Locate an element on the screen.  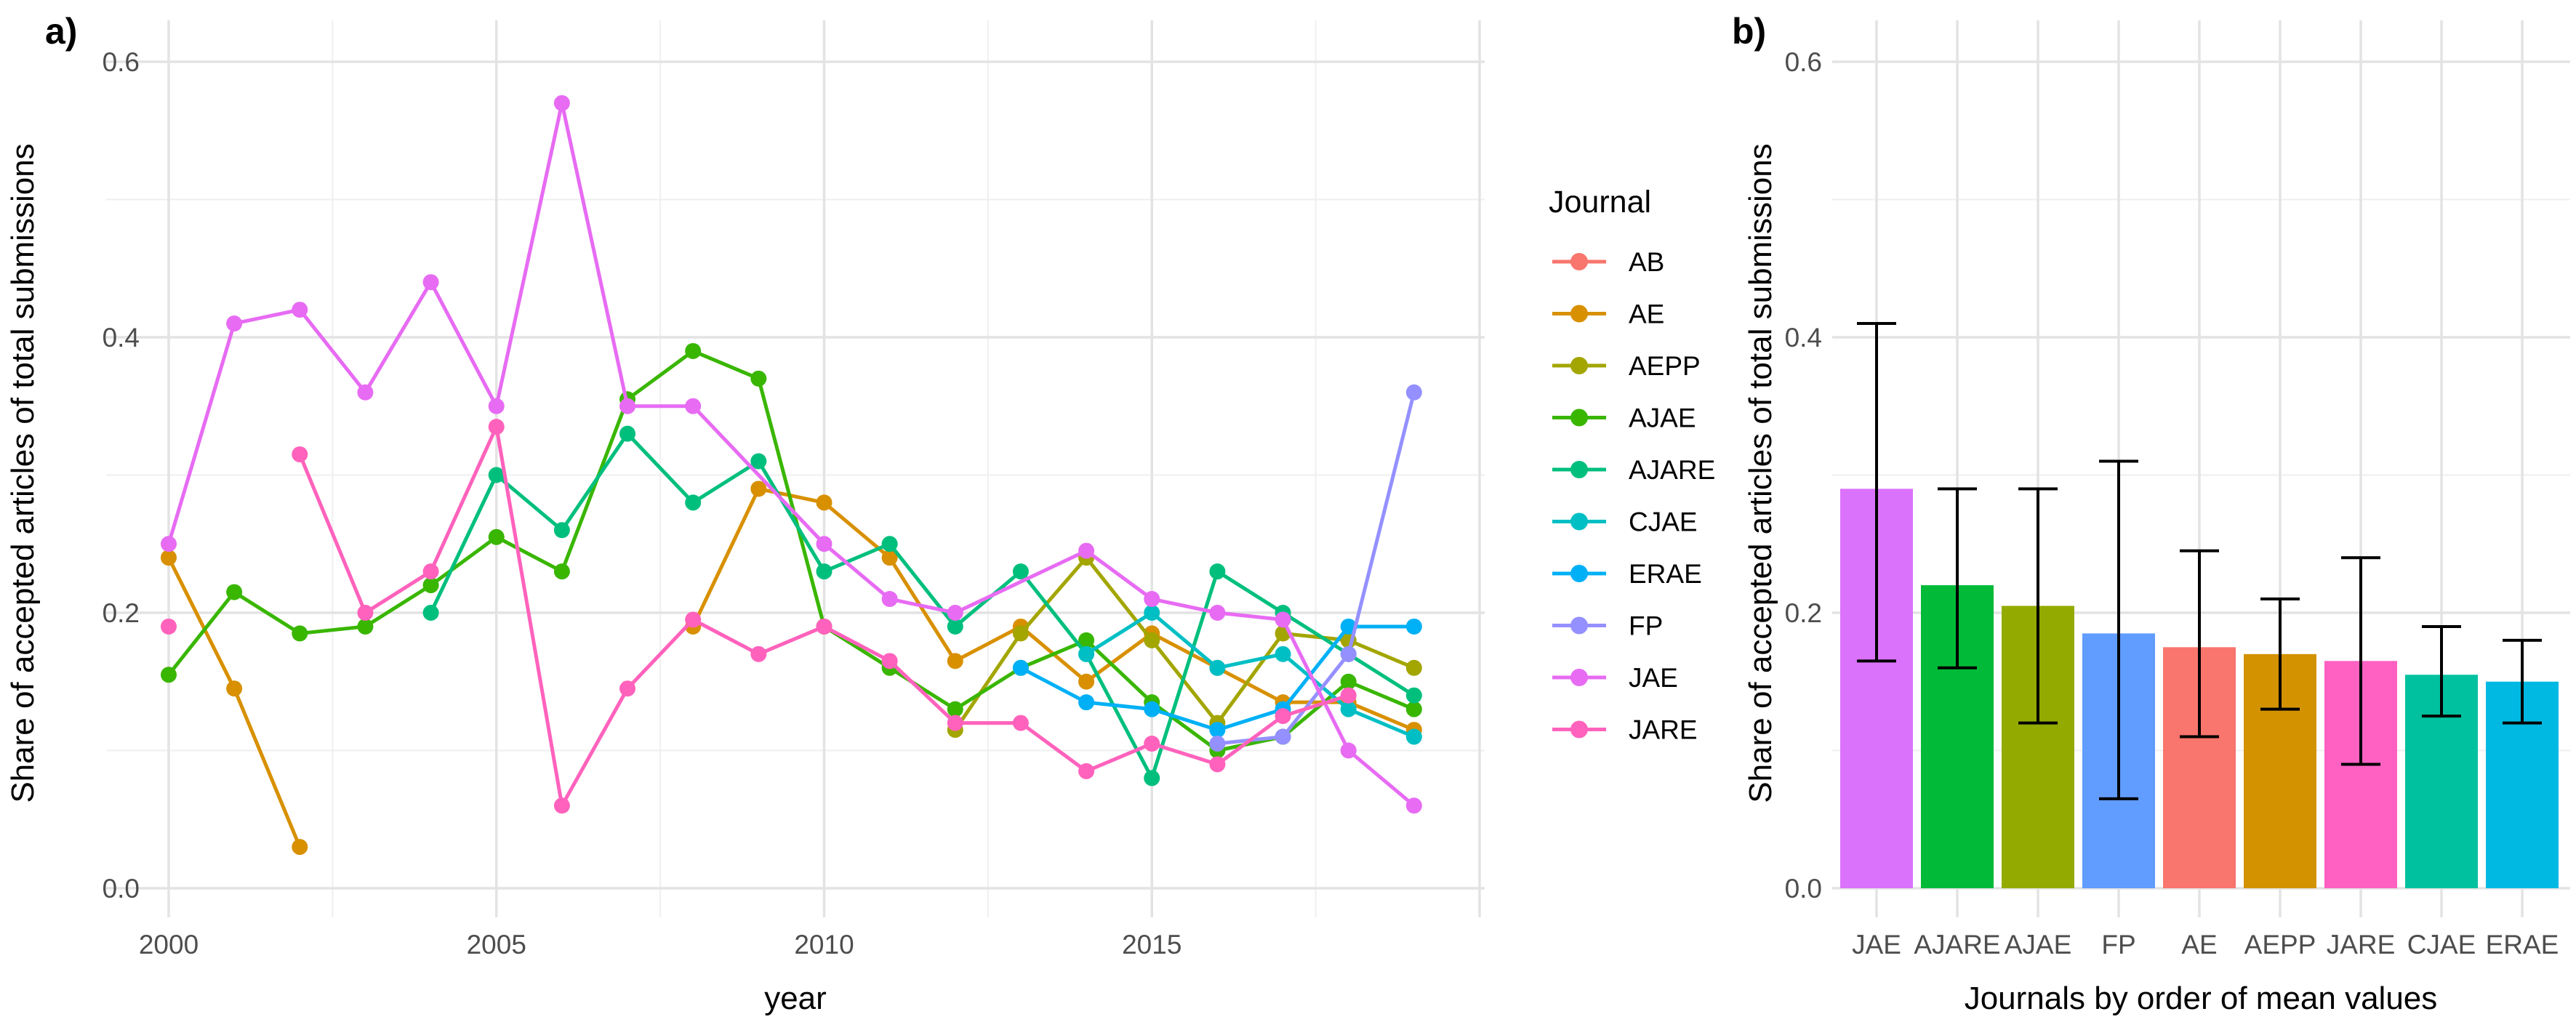
legend-key-point-ERAE is located at coordinates (1579, 573).